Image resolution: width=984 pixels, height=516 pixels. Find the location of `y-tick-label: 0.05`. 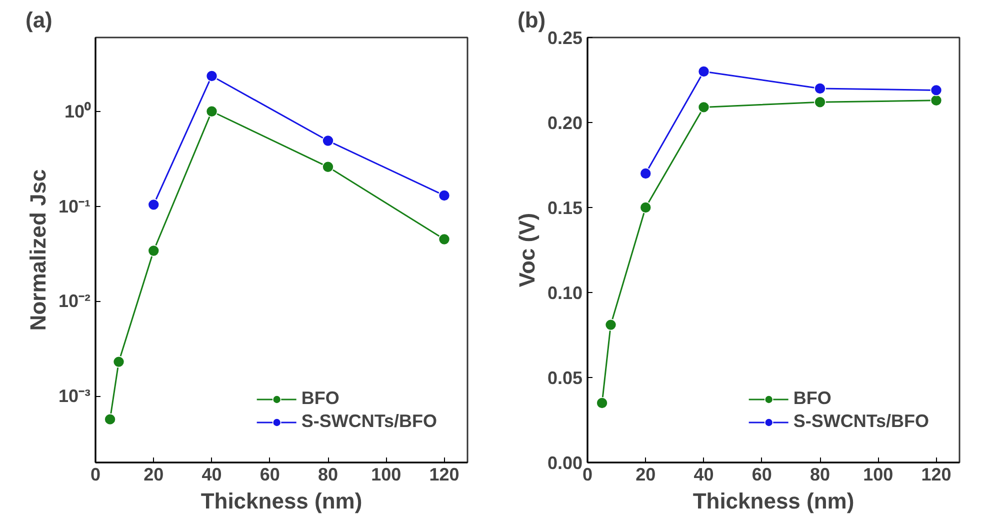

y-tick-label: 0.05 is located at coordinates (565, 378).